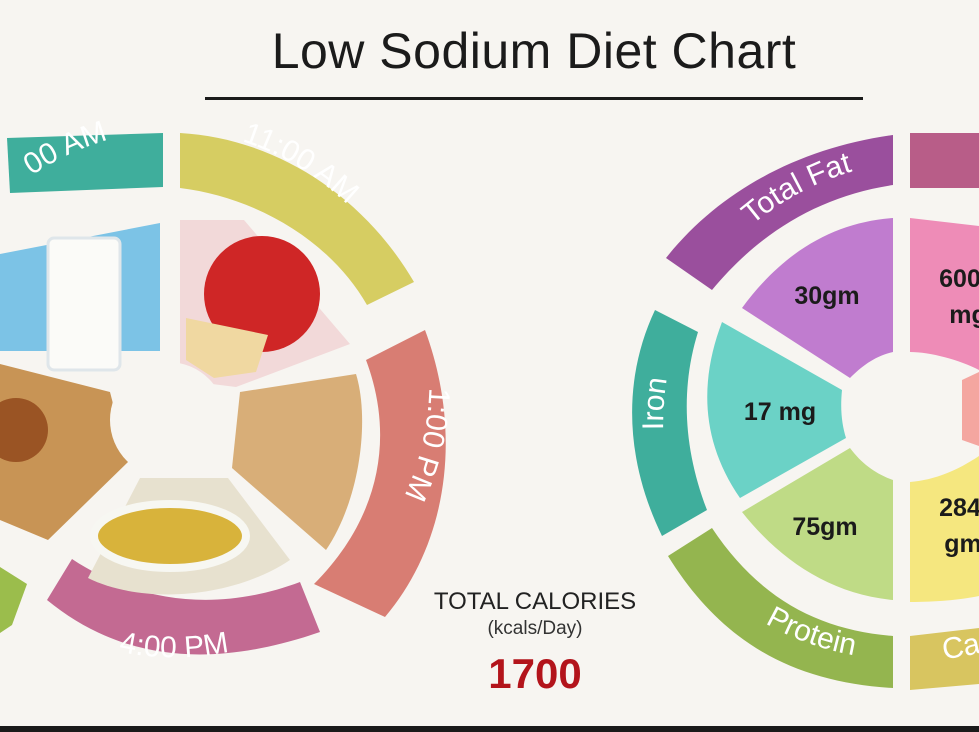  Describe the element at coordinates (534, 51) in the screenshot. I see `page-title: Low Sodium Diet Chart` at that location.